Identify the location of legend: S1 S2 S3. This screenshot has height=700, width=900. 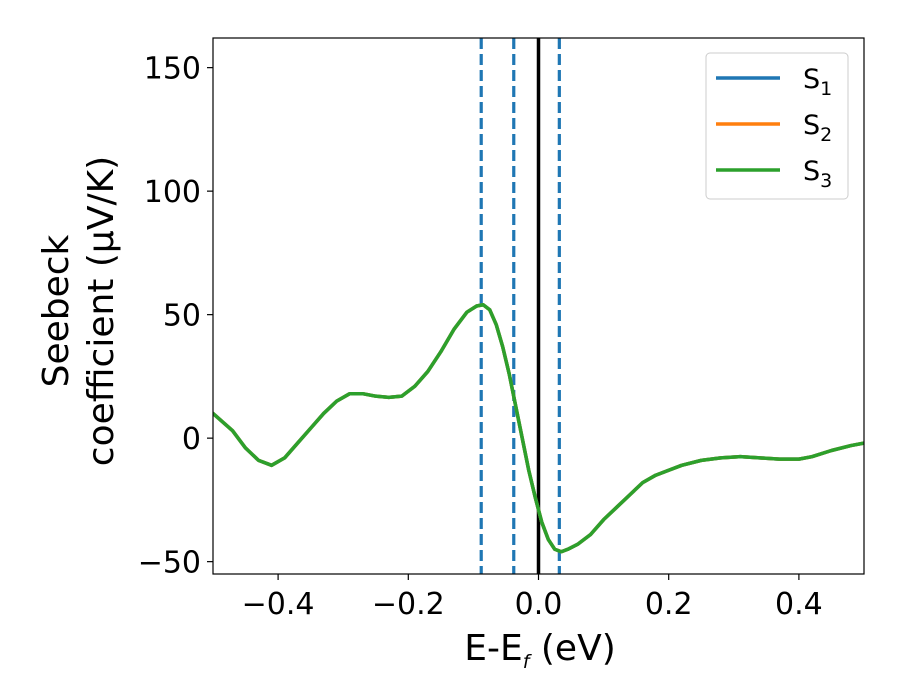
(777, 126).